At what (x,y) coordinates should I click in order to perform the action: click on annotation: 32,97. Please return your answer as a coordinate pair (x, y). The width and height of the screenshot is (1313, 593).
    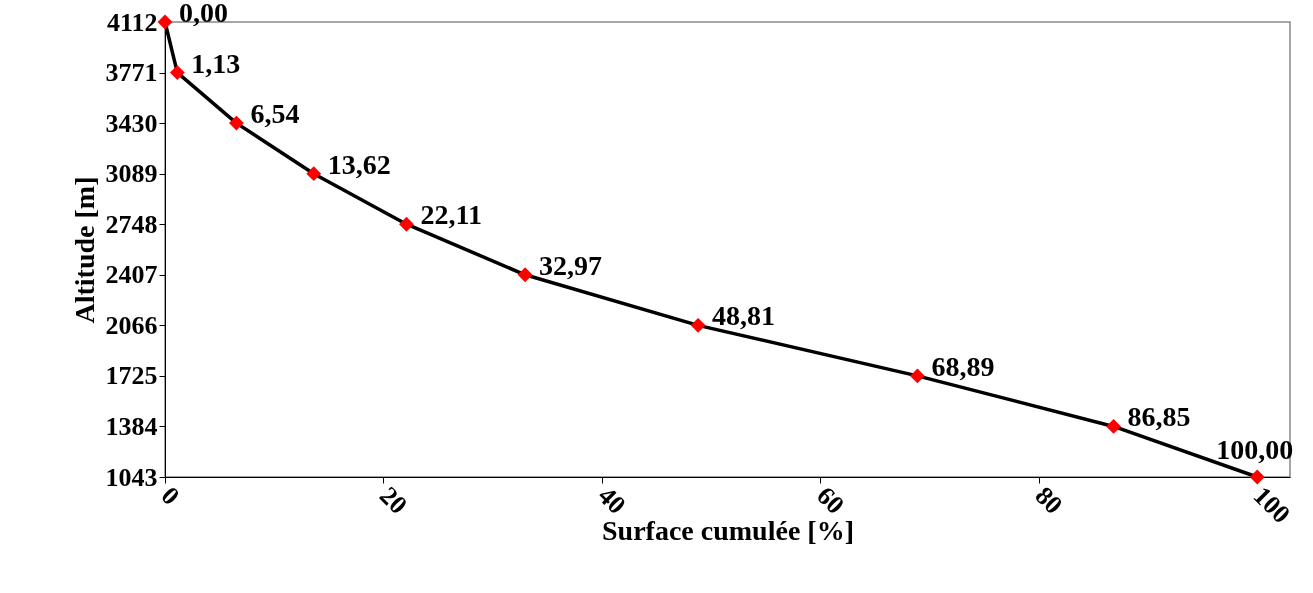
    Looking at the image, I should click on (571, 265).